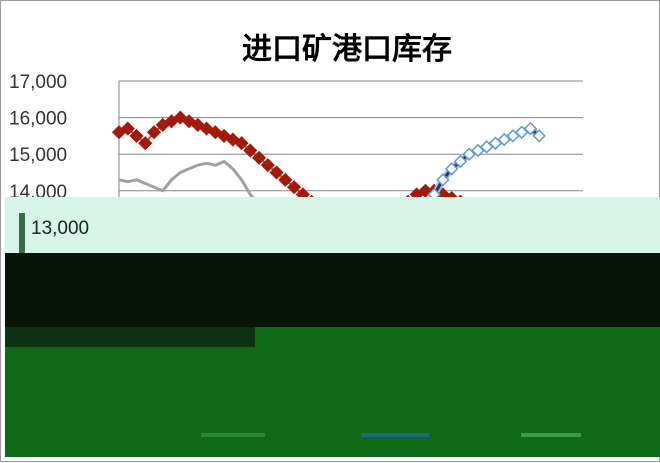 The width and height of the screenshot is (660, 463). Describe the element at coordinates (22, 243) in the screenshot. I see `band-left-bar` at that location.